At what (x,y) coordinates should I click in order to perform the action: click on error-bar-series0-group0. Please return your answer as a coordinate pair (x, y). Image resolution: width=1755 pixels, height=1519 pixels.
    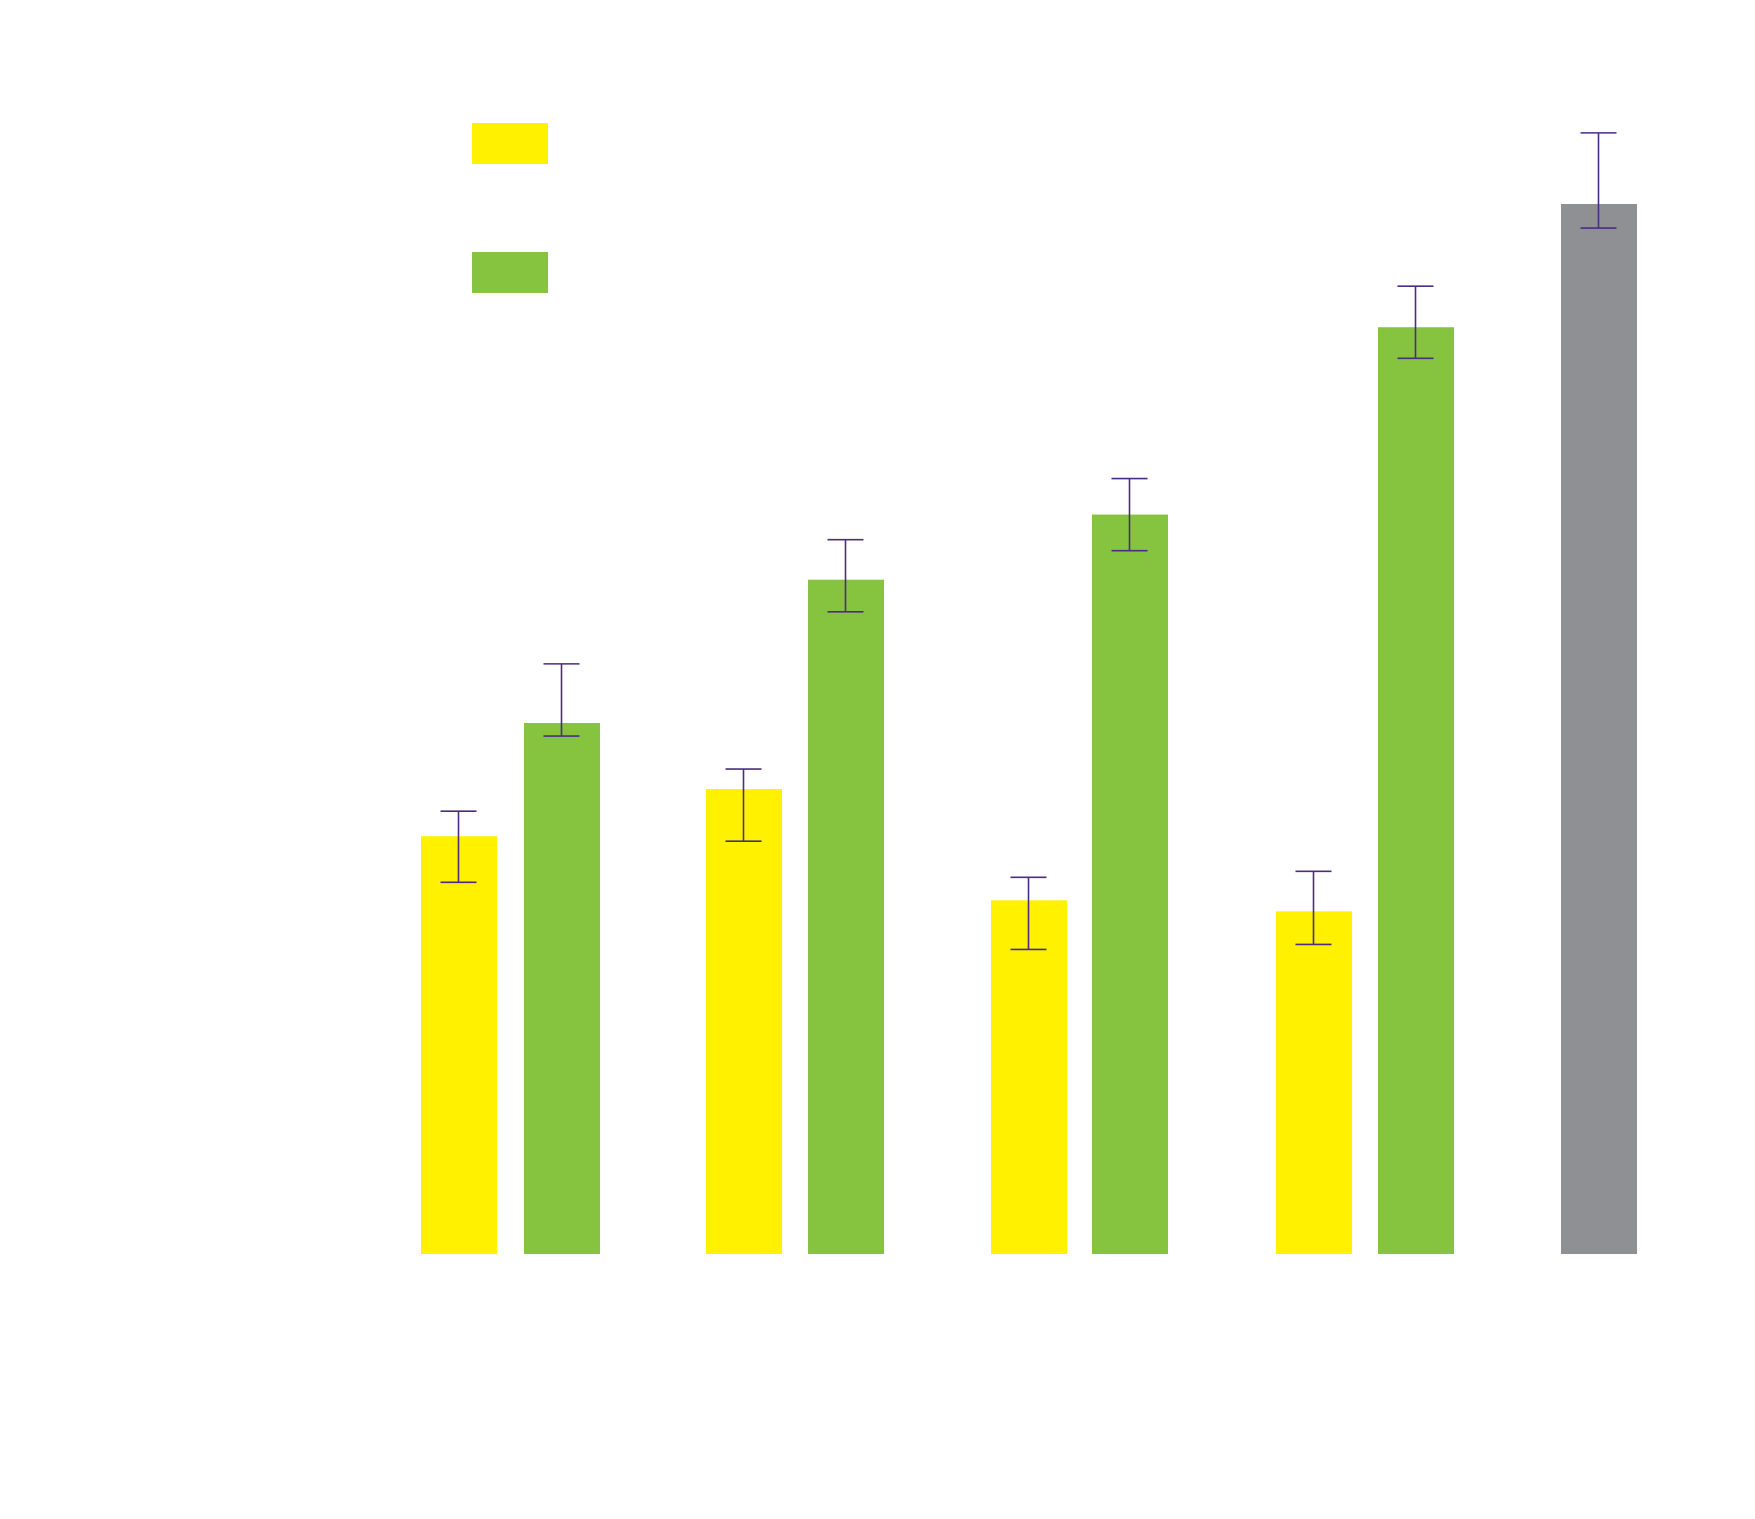
    Looking at the image, I should click on (458, 847).